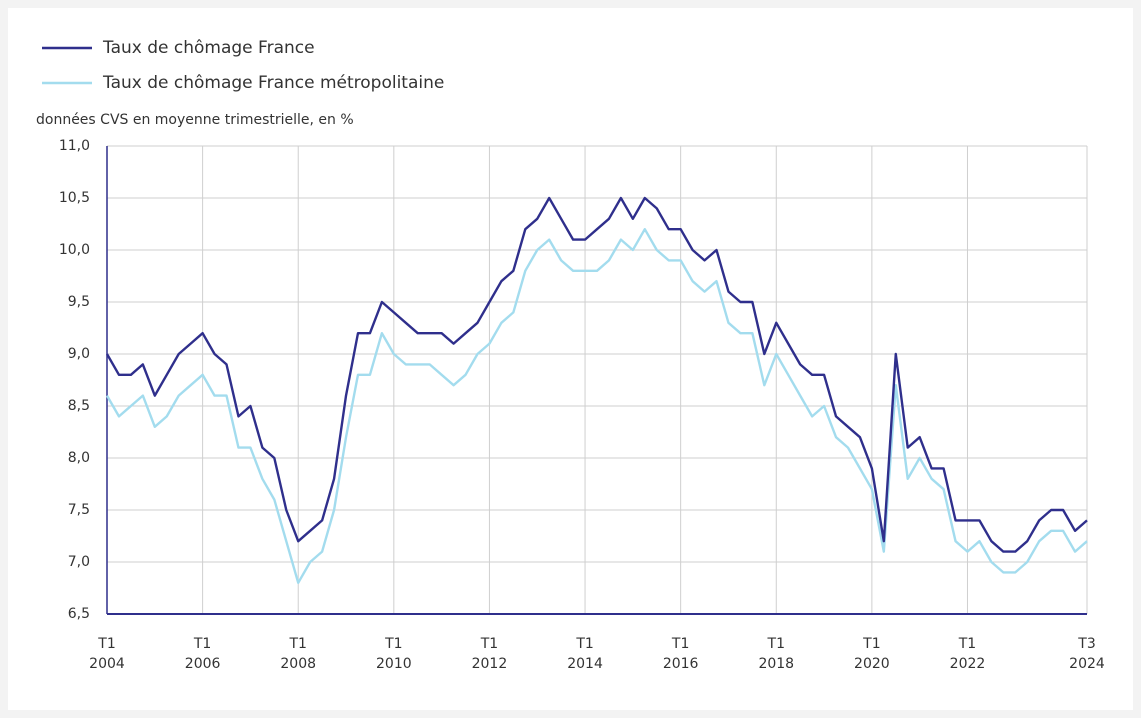 This screenshot has width=1141, height=718. What do you see at coordinates (74, 146) in the screenshot?
I see `y-tick-label: 11,0` at bounding box center [74, 146].